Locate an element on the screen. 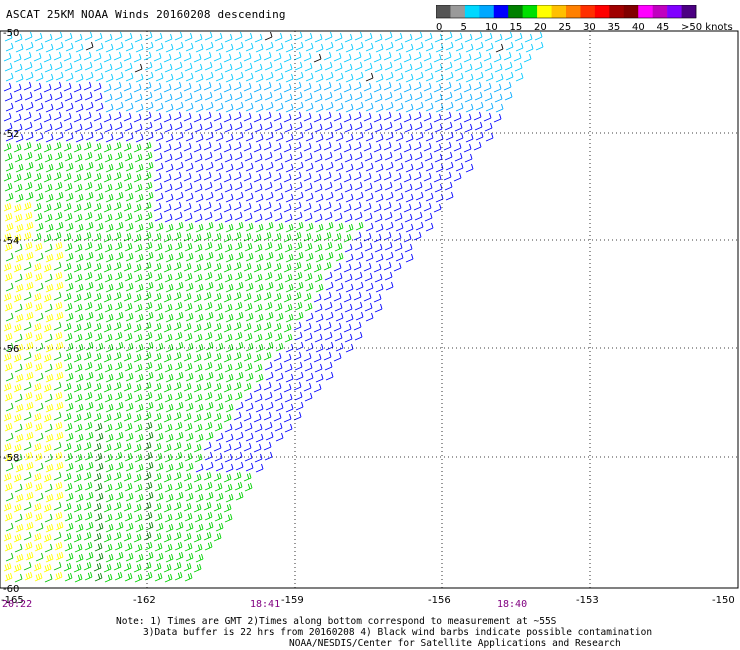 Image resolution: width=740 pixels, height=650 pixels. colorbar-swatch is located at coordinates (501, 11).